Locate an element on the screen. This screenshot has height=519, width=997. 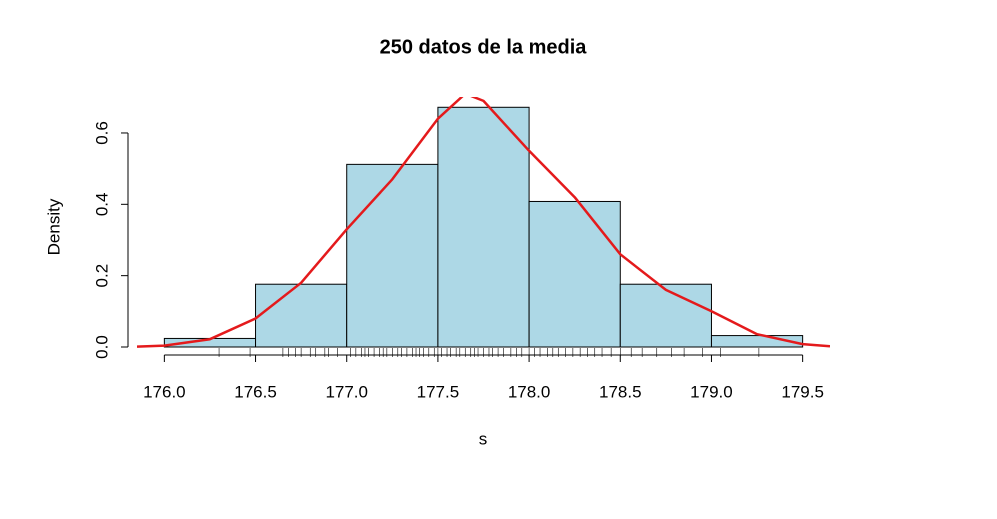
x-tick-label: 178.5 is located at coordinates (620, 391).